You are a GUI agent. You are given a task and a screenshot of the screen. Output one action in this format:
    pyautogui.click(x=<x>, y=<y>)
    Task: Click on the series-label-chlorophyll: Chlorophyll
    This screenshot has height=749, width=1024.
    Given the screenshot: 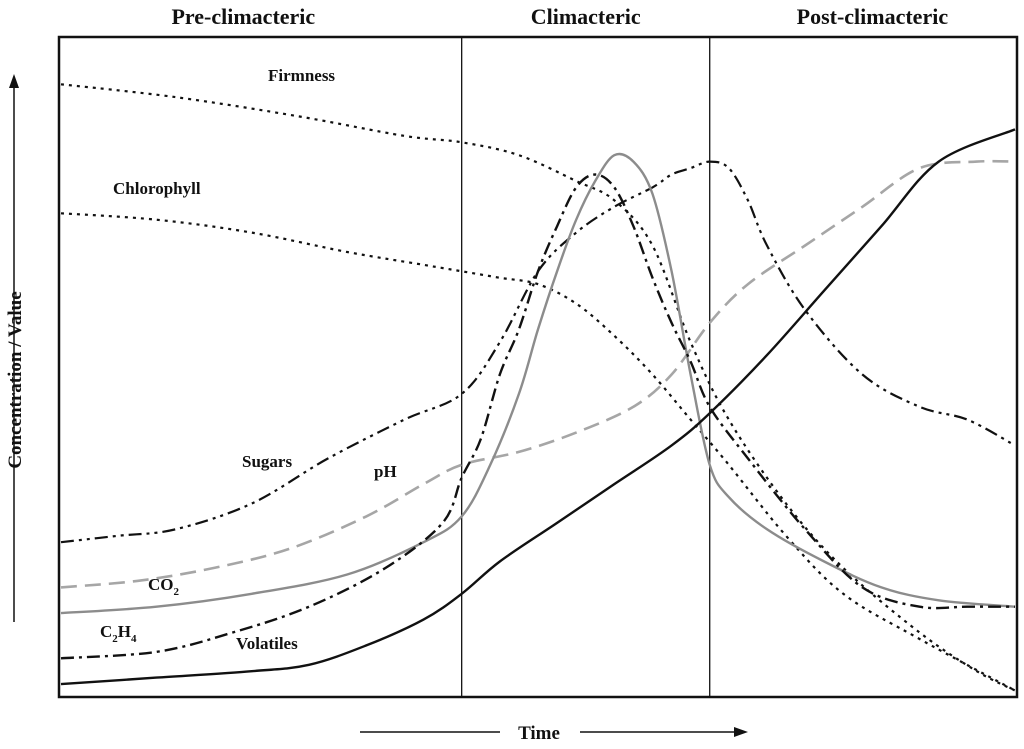 What is the action you would take?
    pyautogui.click(x=157, y=188)
    